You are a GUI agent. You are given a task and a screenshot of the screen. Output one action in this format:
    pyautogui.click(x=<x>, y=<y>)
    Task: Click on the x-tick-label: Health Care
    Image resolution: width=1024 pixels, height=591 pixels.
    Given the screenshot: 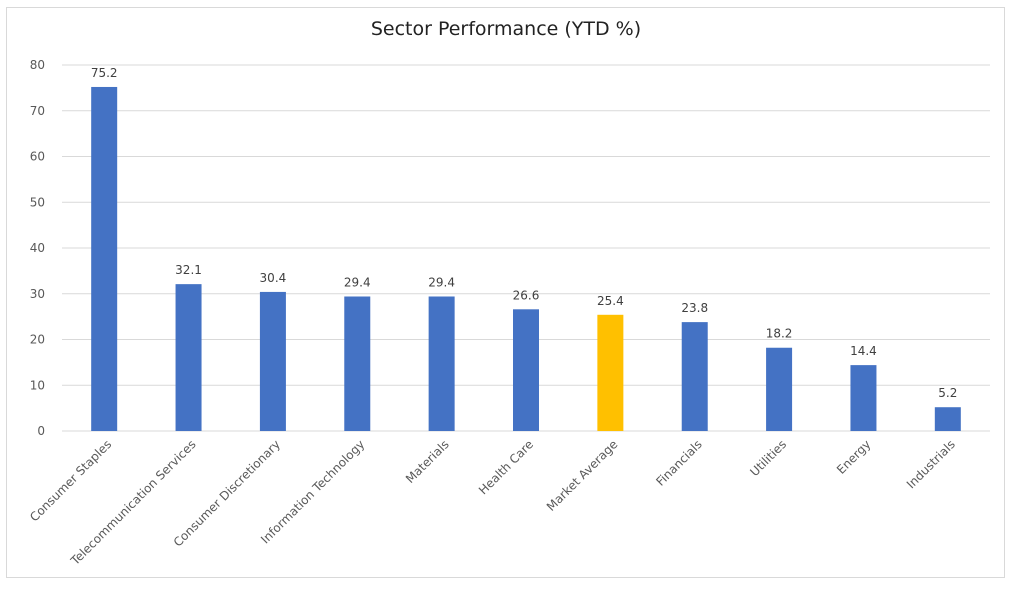 What is the action you would take?
    pyautogui.click(x=506, y=467)
    